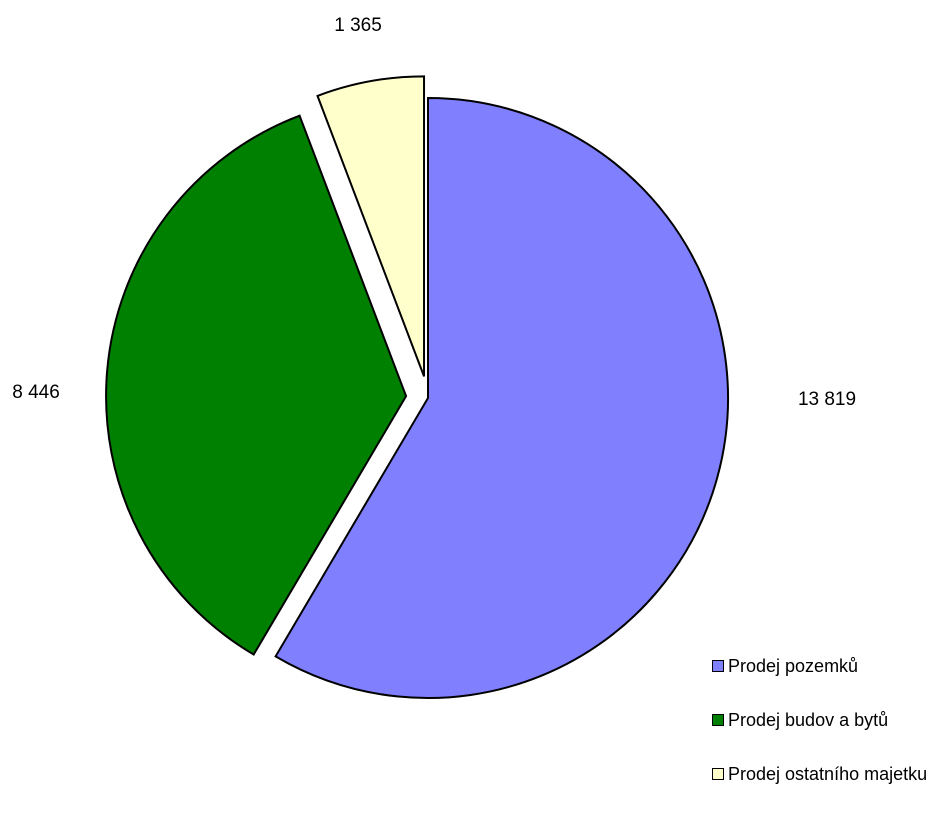 The width and height of the screenshot is (948, 816). I want to click on legend-swatch-budovy, so click(718, 720).